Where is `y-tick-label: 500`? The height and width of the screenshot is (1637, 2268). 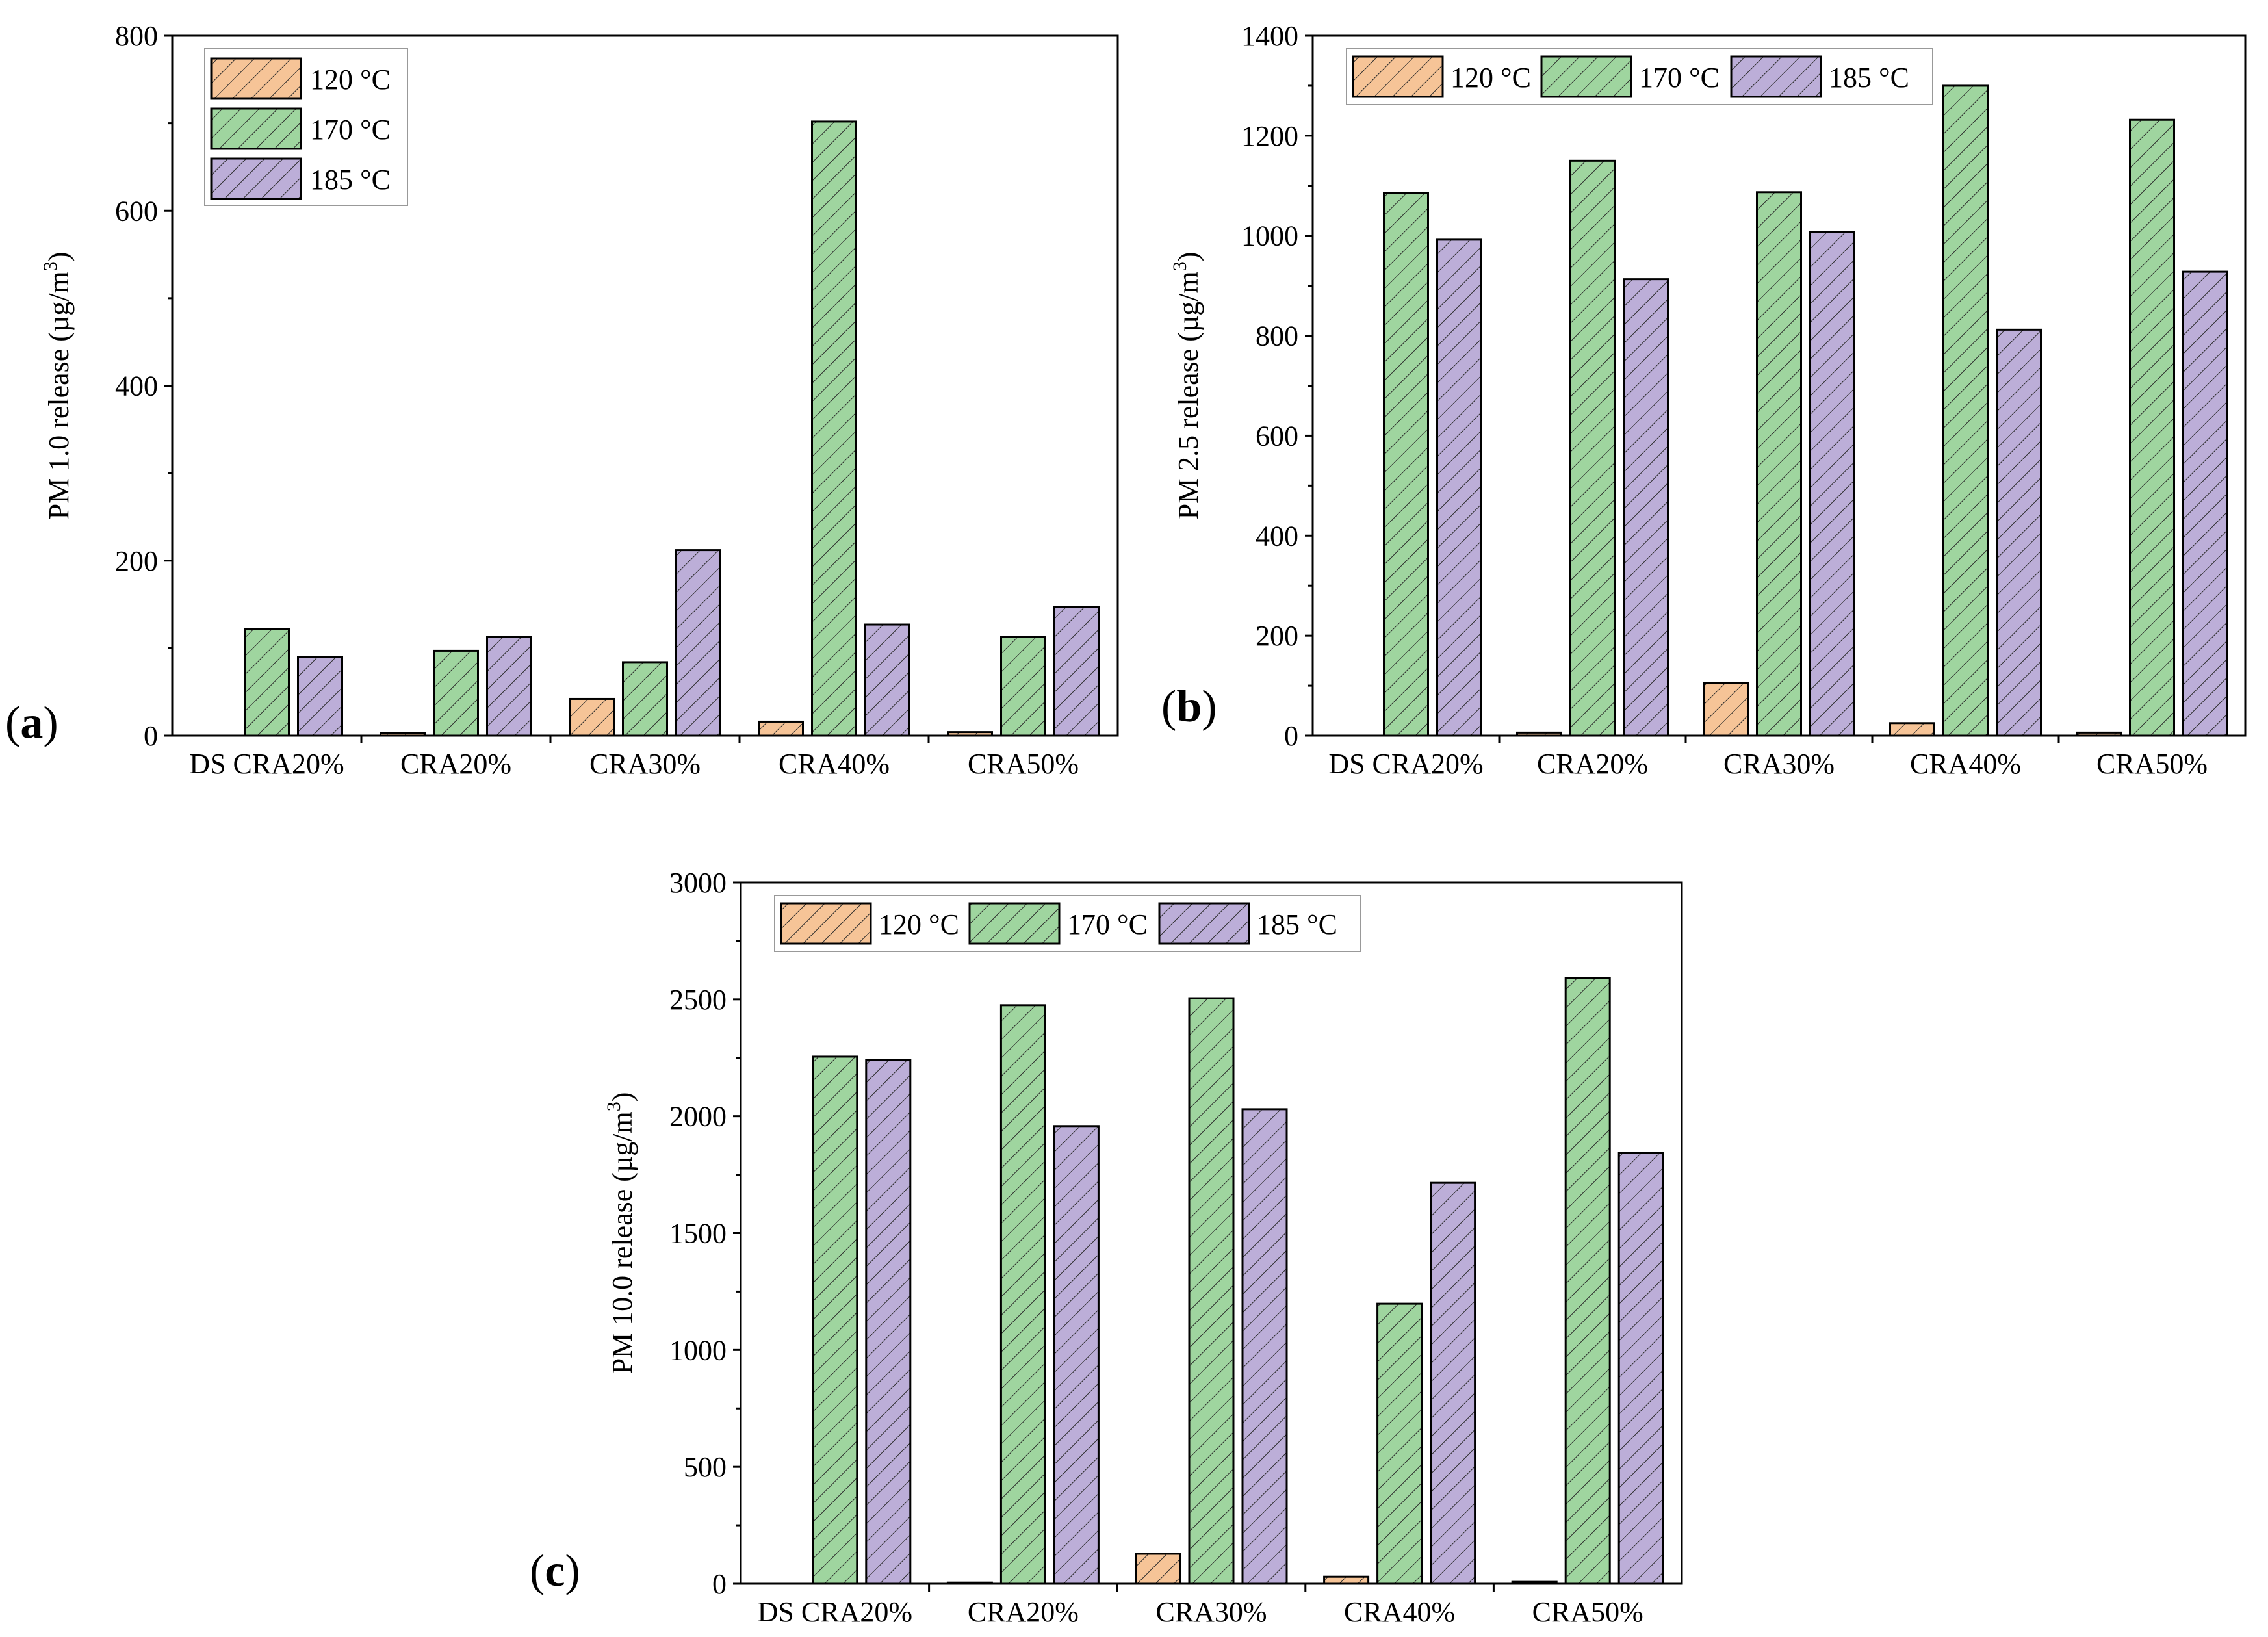 y-tick-label: 500 is located at coordinates (705, 1467).